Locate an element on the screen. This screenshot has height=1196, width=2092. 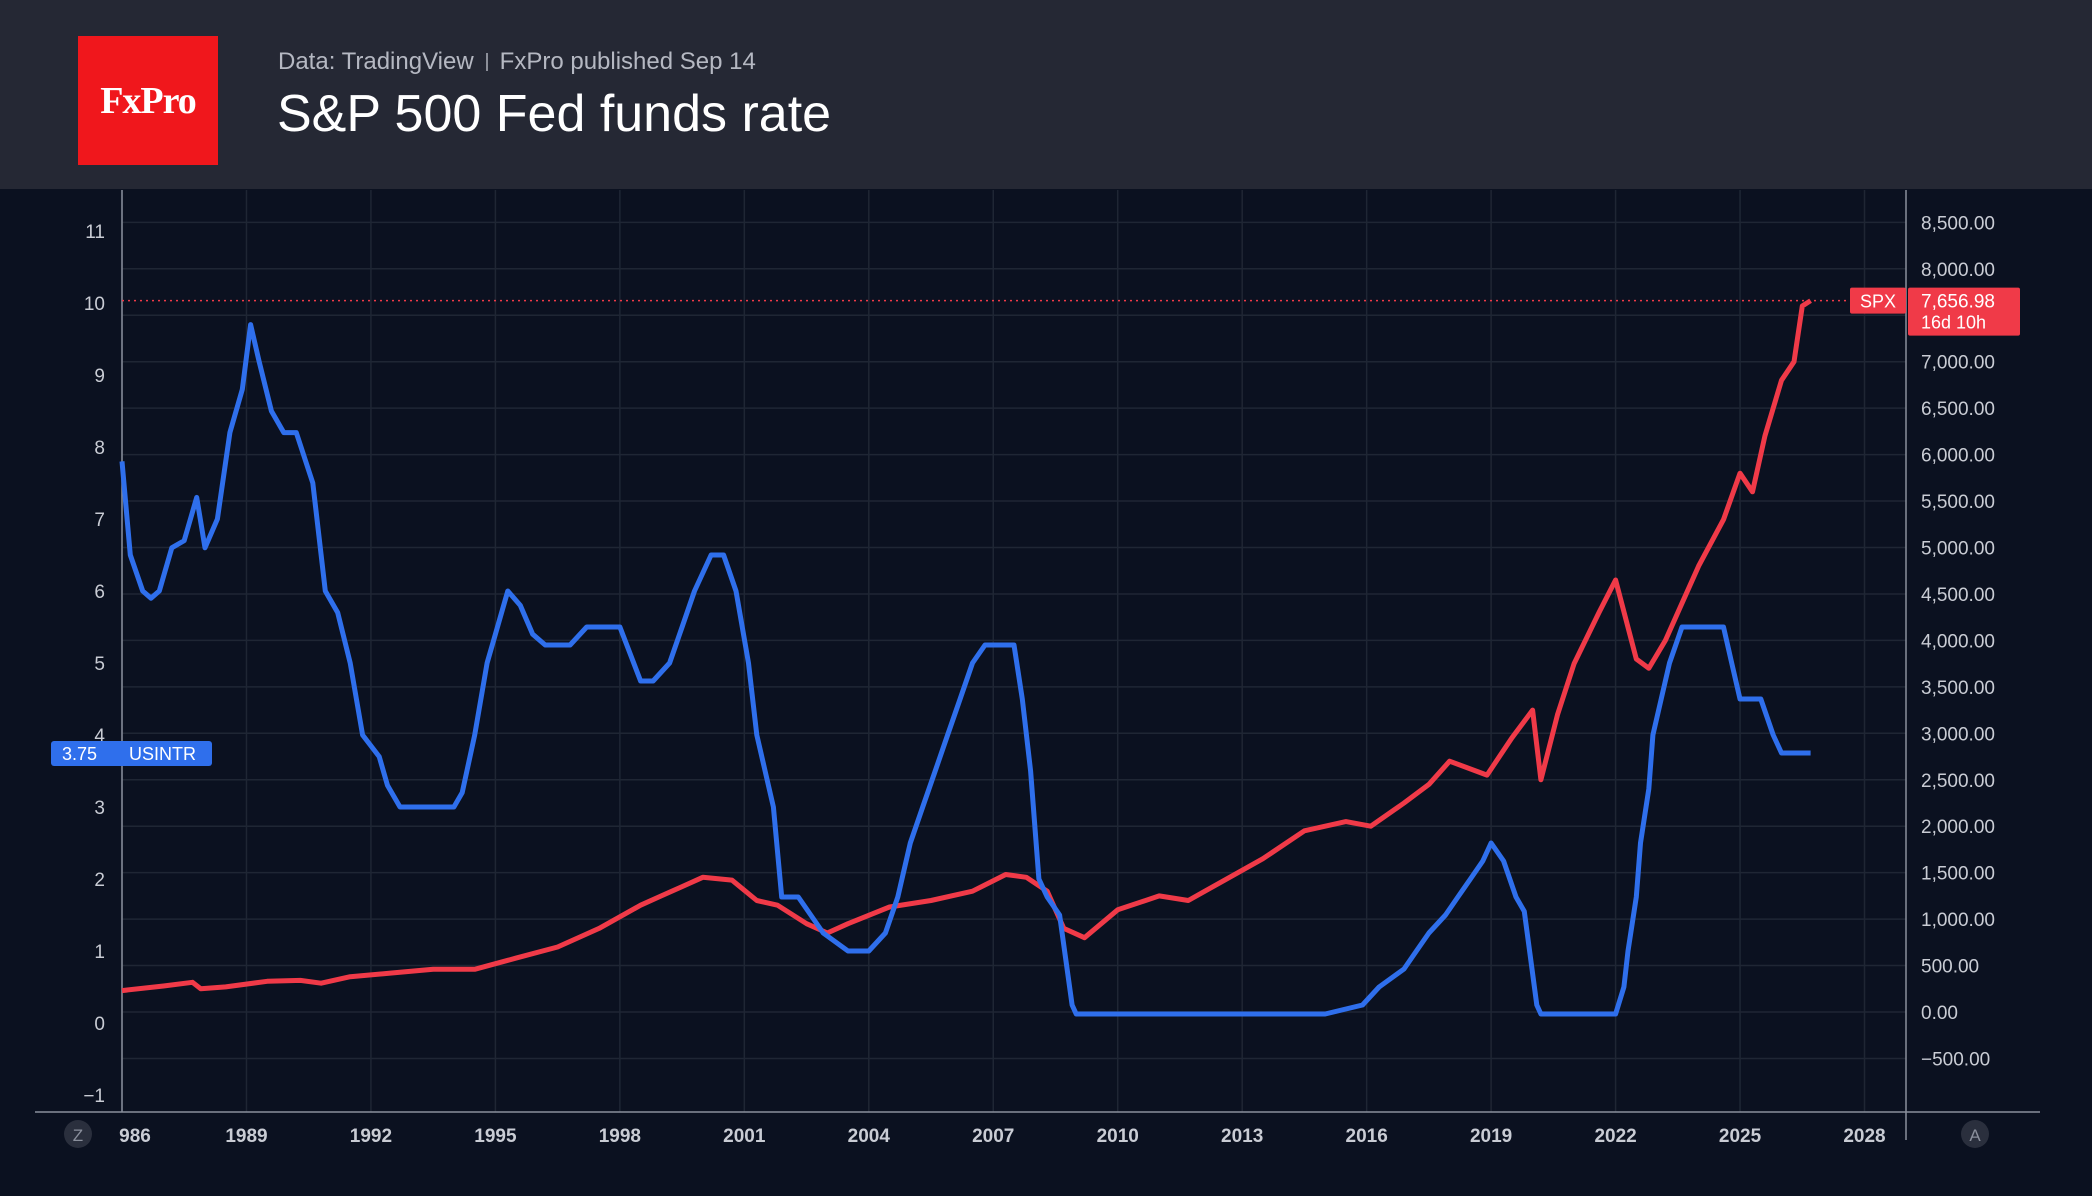
spx-value-label: 7,656.98 is located at coordinates (1958, 302).